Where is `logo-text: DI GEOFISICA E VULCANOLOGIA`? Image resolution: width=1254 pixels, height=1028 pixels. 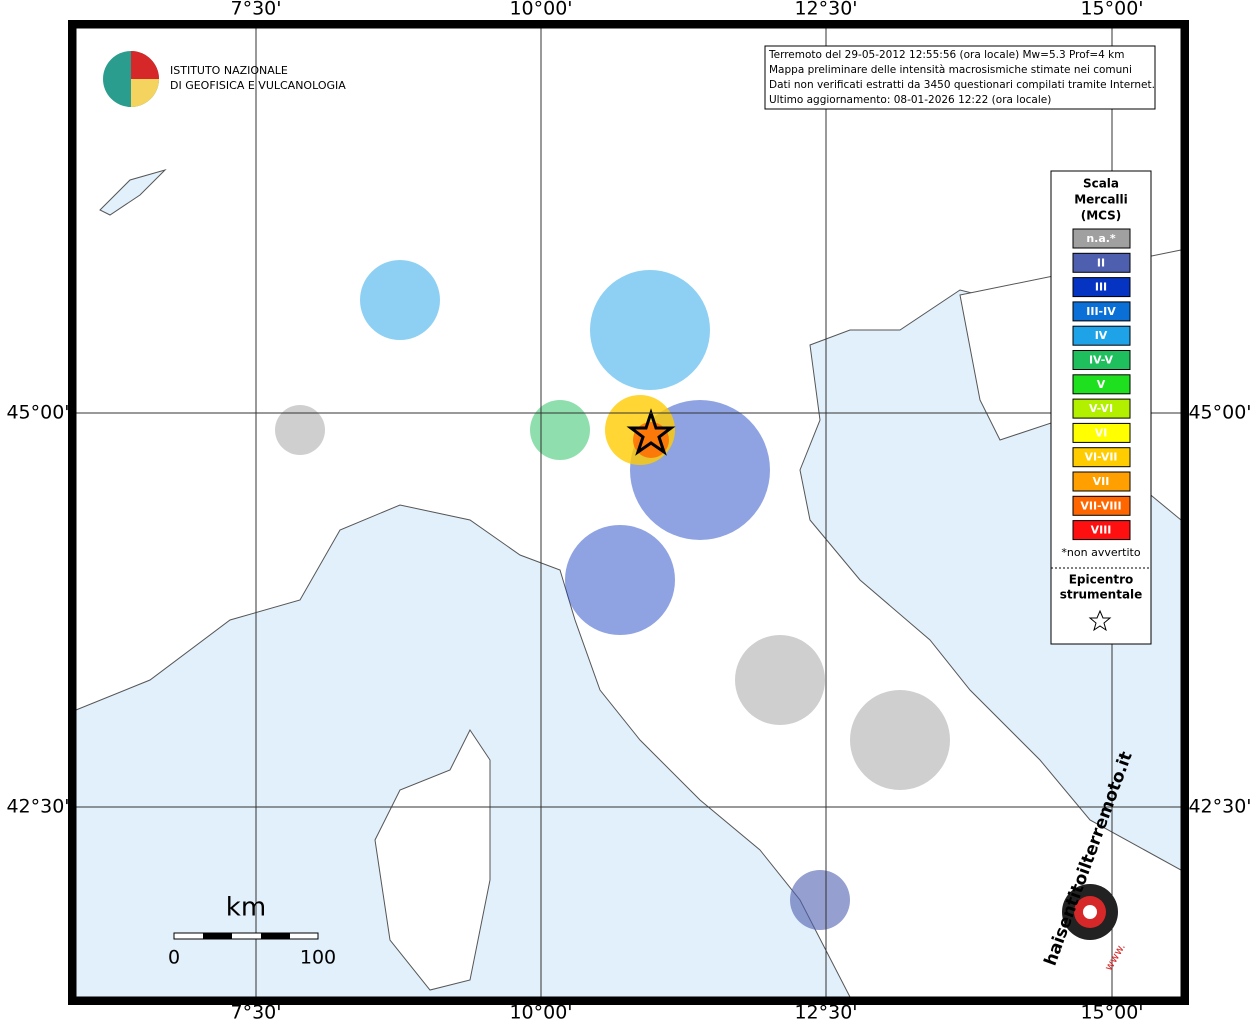
logo-text: DI GEOFISICA E VULCANOLOGIA is located at coordinates (258, 85).